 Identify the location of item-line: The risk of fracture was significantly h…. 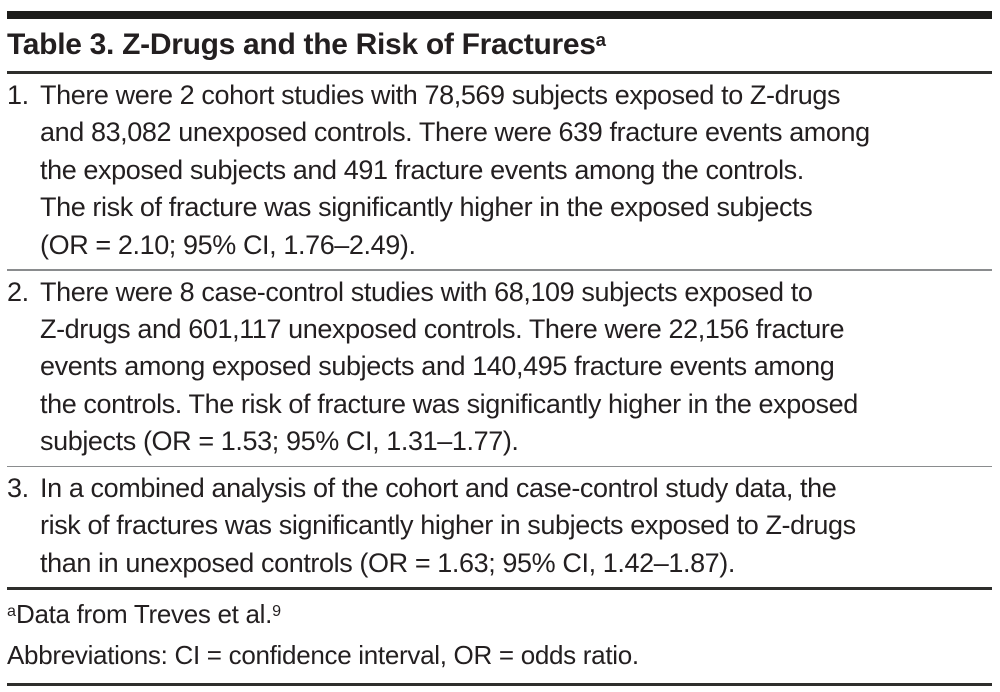
(426, 207).